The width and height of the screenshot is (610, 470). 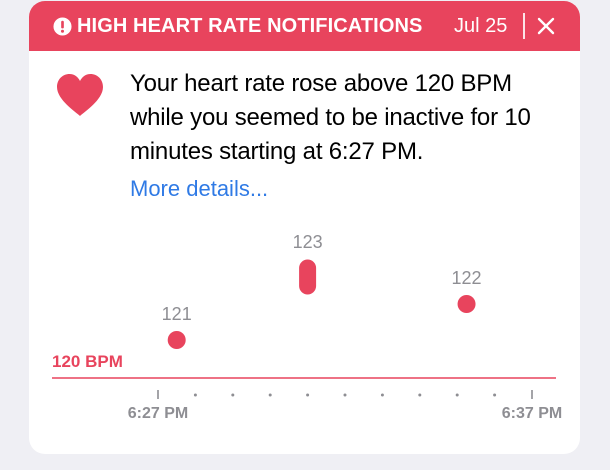 What do you see at coordinates (308, 277) in the screenshot?
I see `data-range-bar` at bounding box center [308, 277].